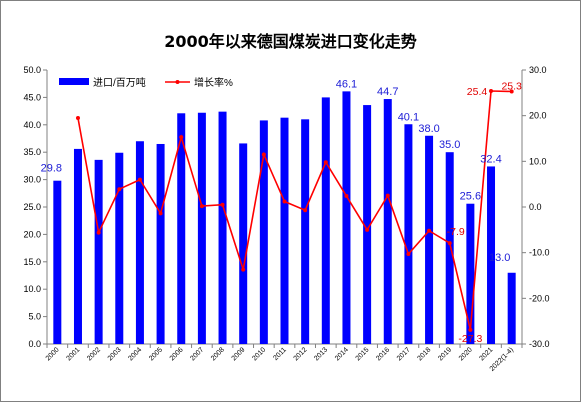  I want to click on bar-2016, so click(387, 221).